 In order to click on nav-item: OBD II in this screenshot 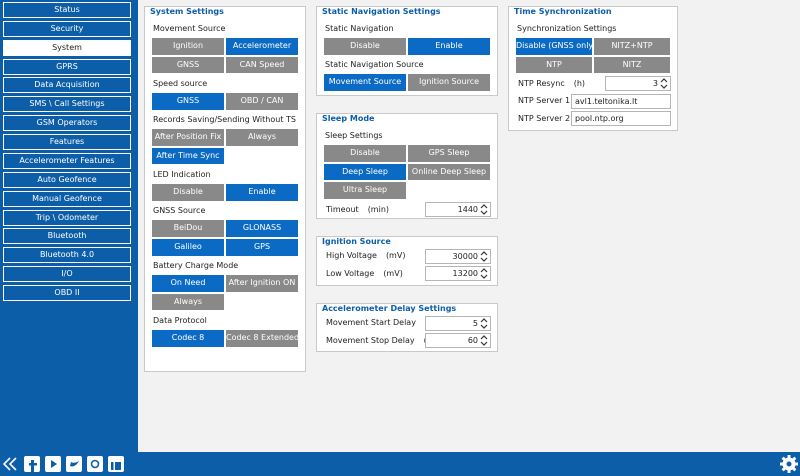, I will do `click(67, 293)`.